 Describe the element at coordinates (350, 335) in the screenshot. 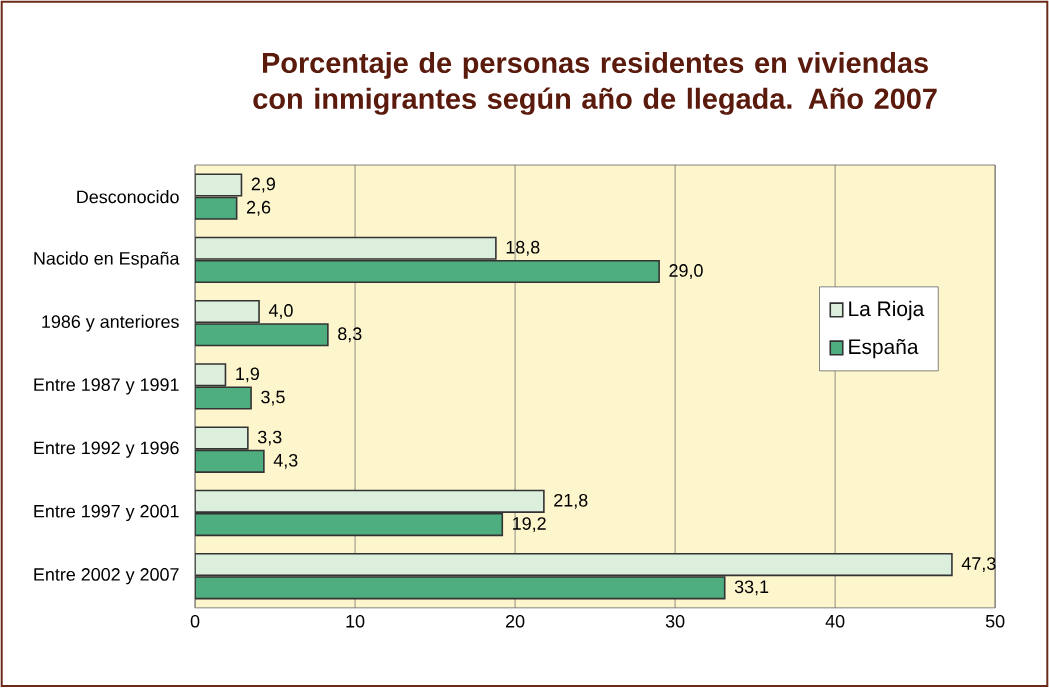

I see `data-label: 8,3` at that location.